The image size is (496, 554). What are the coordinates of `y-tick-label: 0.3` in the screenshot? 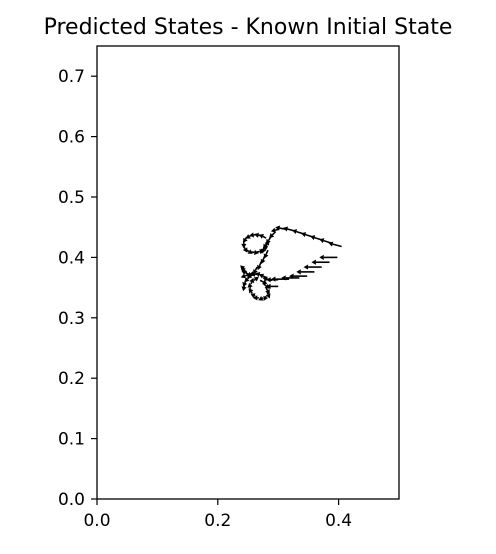 It's located at (71, 319).